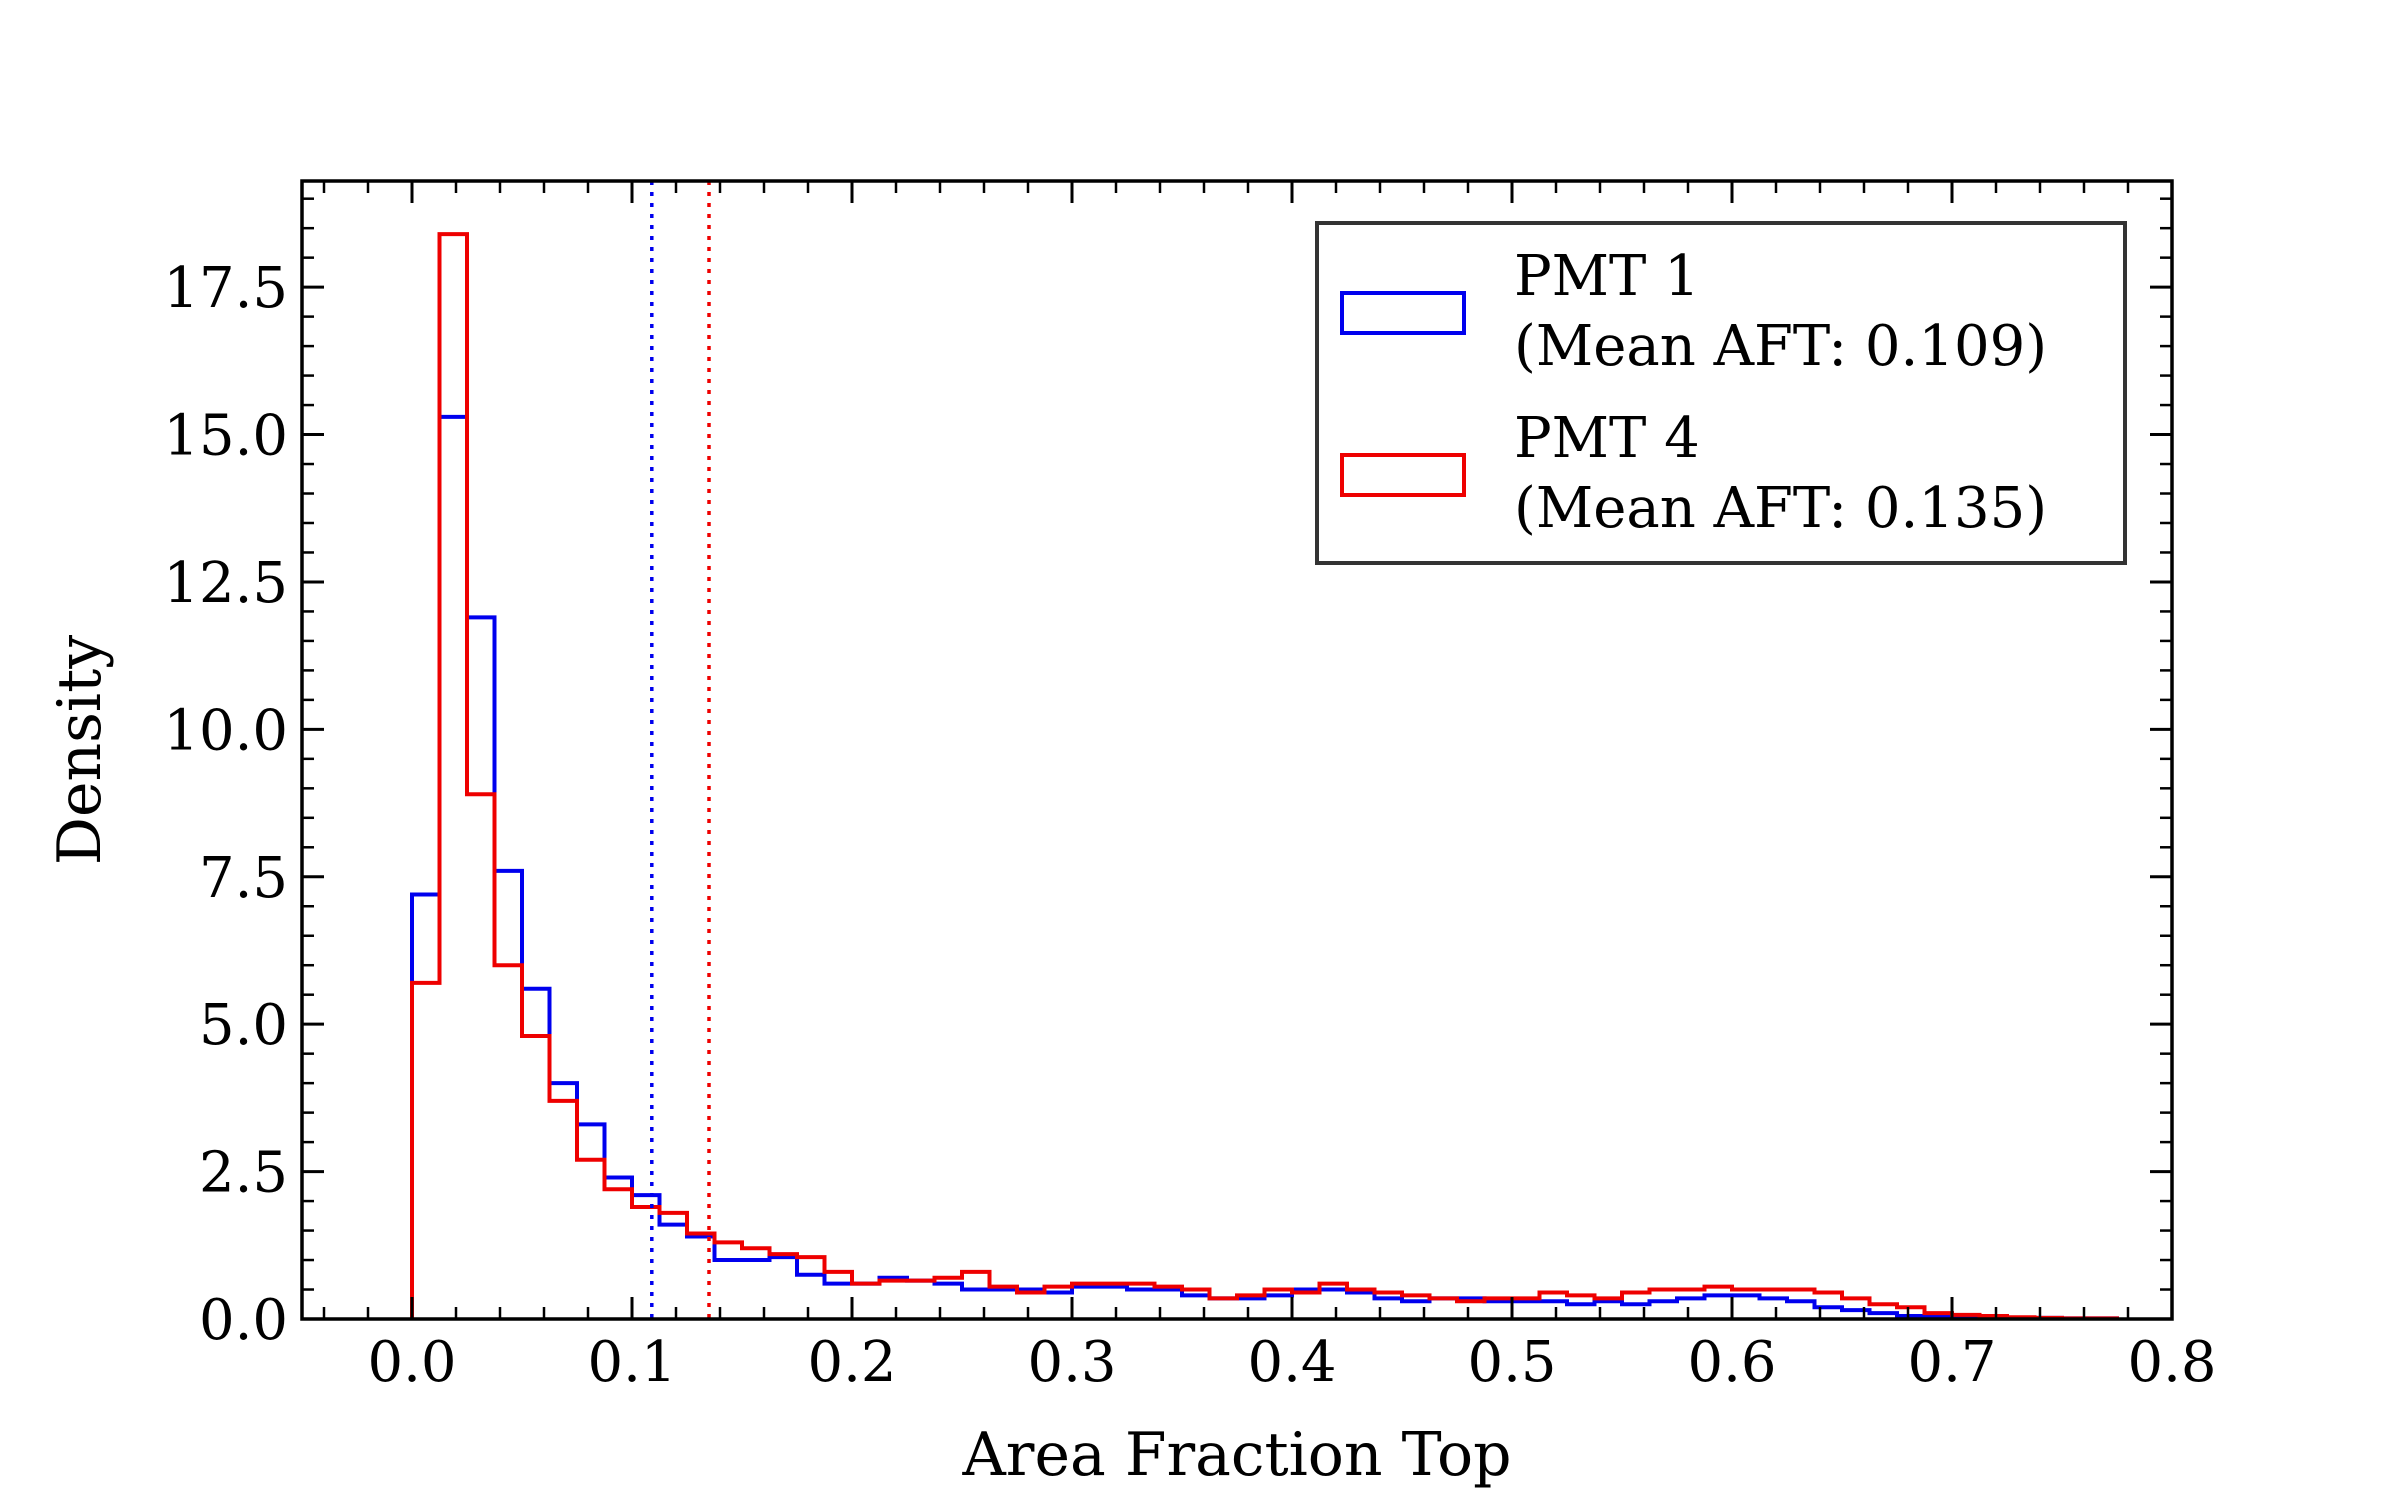 This screenshot has height=1505, width=2400. Describe the element at coordinates (225, 730) in the screenshot. I see `y-tick-label: 10.0` at that location.